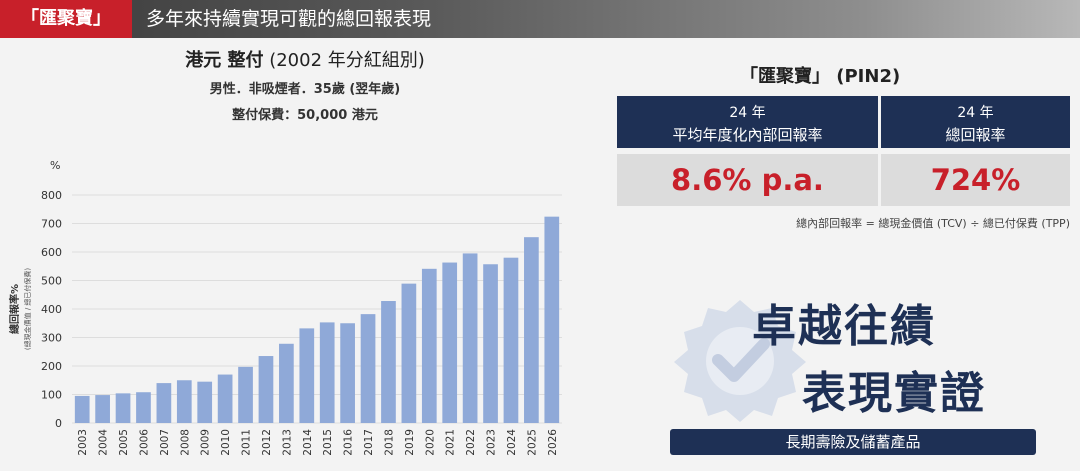 The height and width of the screenshot is (471, 1080). What do you see at coordinates (205, 402) in the screenshot?
I see `bar-2009` at bounding box center [205, 402].